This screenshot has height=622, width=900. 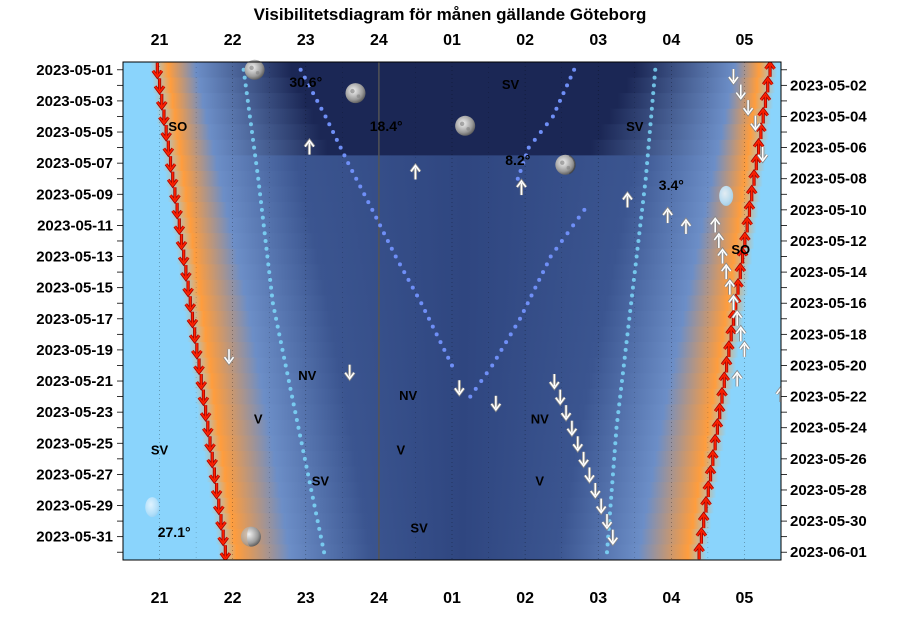 What do you see at coordinates (525, 598) in the screenshot?
I see `hour-label-bottom: 02` at bounding box center [525, 598].